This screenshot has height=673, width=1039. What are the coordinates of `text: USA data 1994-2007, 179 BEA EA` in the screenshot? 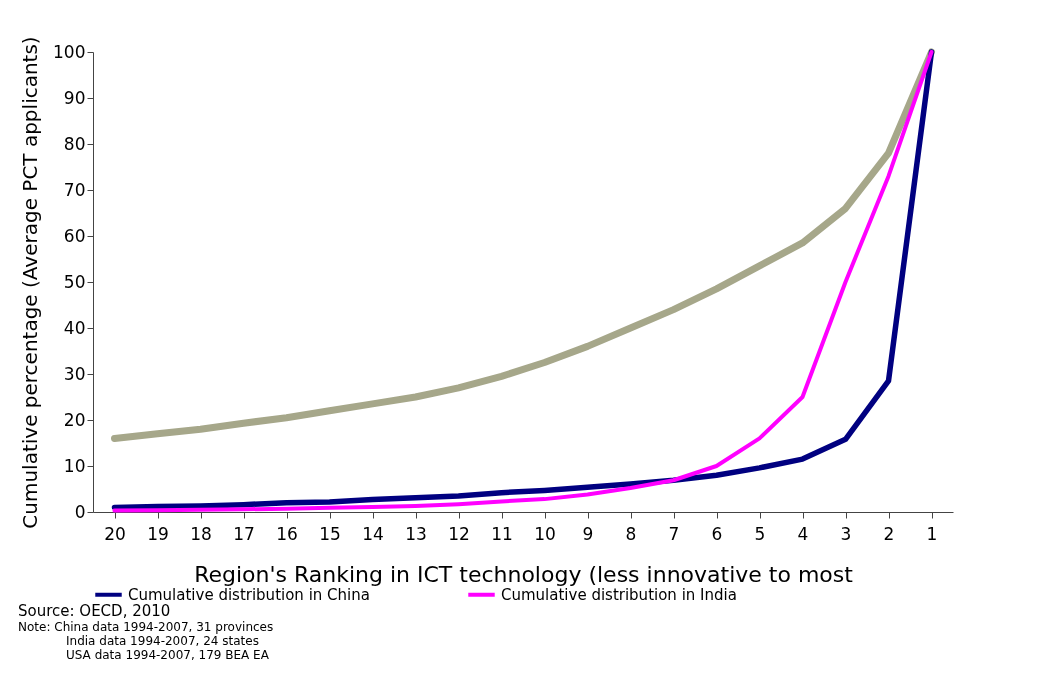 It's located at (167, 655).